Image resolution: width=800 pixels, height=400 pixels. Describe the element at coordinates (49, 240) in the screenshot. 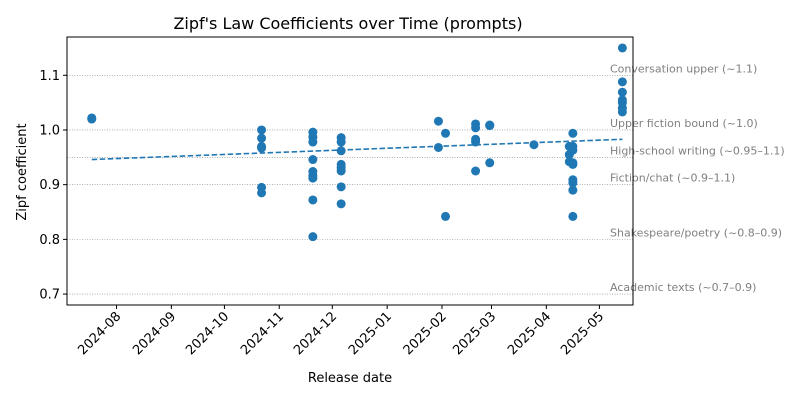

I see `y-tick-label: 0.8` at that location.